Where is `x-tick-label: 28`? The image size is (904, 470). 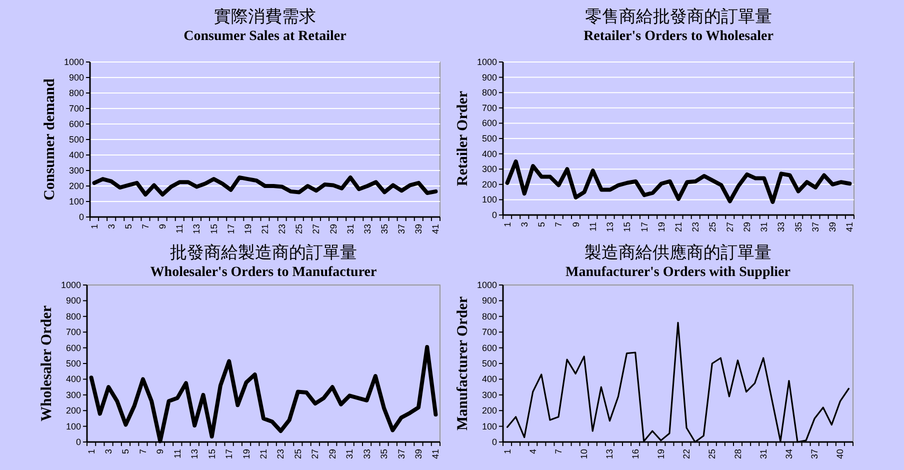 x-tick-label: 28 is located at coordinates (737, 454).